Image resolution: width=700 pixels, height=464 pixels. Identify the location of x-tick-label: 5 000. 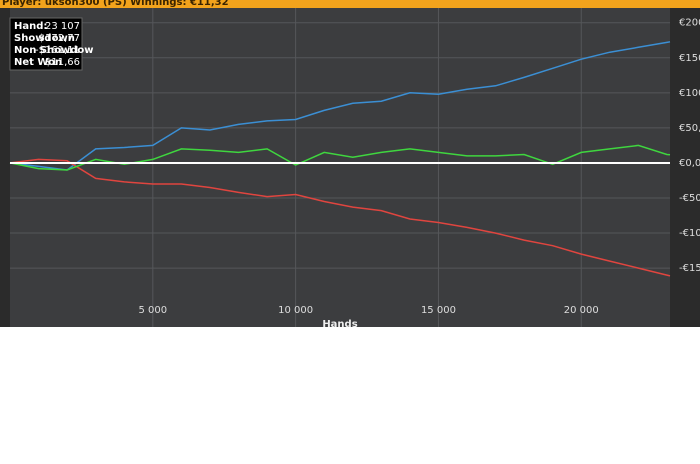
(152, 310).